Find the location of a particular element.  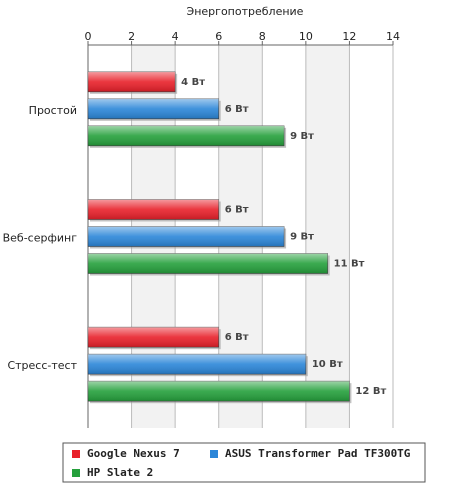

value-label: 10 Вт is located at coordinates (327, 364).